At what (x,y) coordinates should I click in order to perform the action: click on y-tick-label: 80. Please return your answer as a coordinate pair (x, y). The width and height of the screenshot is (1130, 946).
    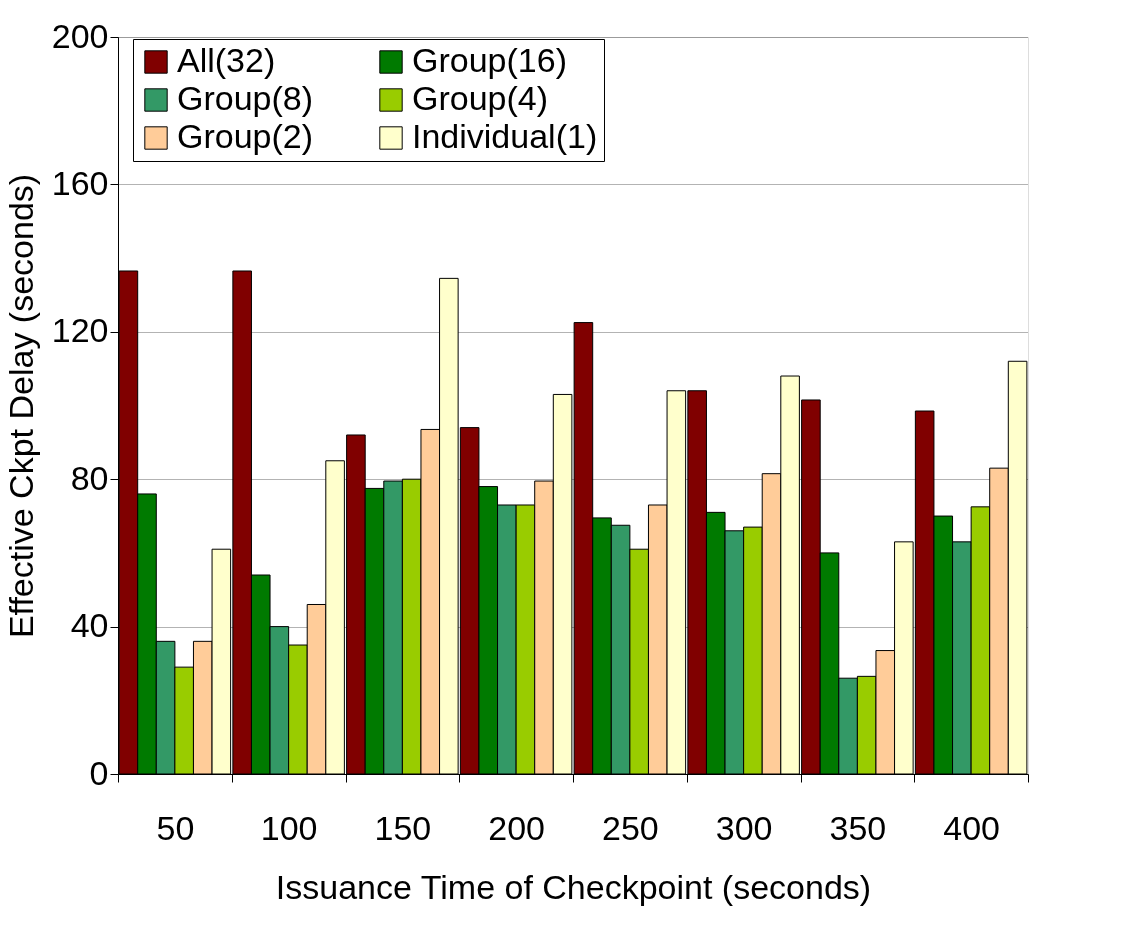
    Looking at the image, I should click on (89, 477).